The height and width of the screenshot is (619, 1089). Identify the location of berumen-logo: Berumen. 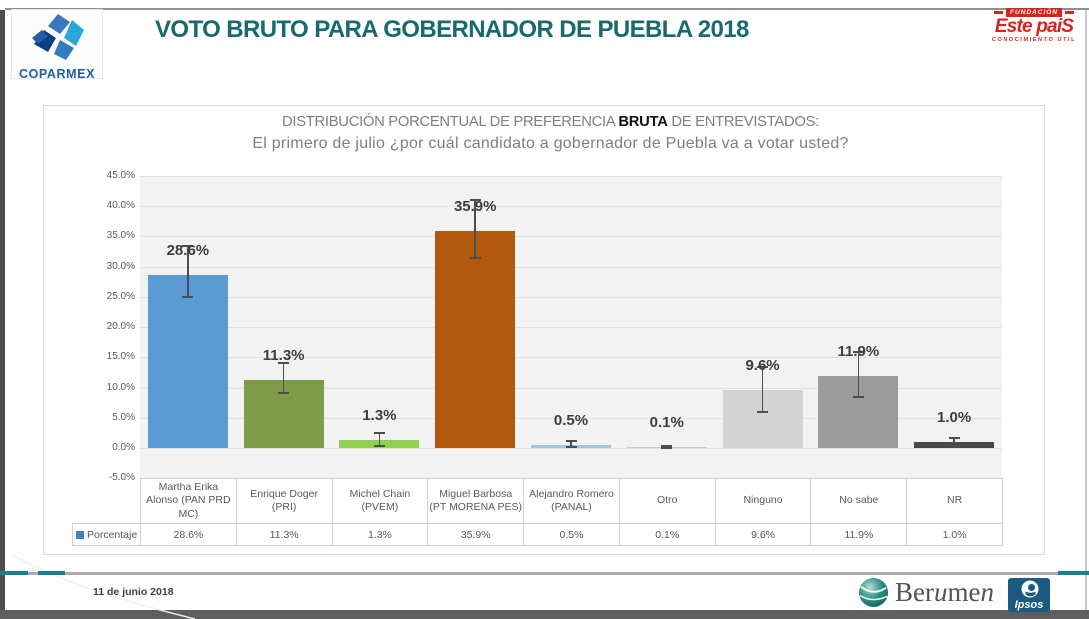
(930, 592).